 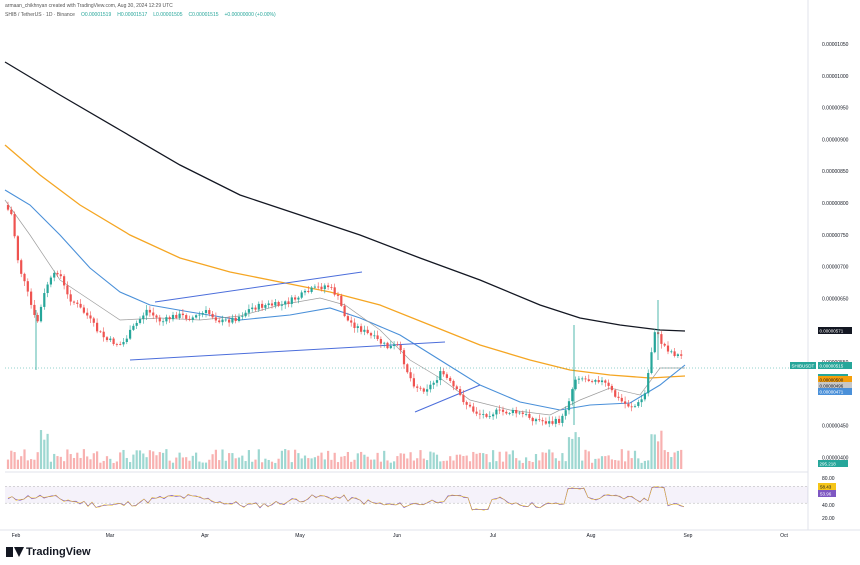 I want to click on rsi-tick-label: 20.00, so click(x=828, y=519).